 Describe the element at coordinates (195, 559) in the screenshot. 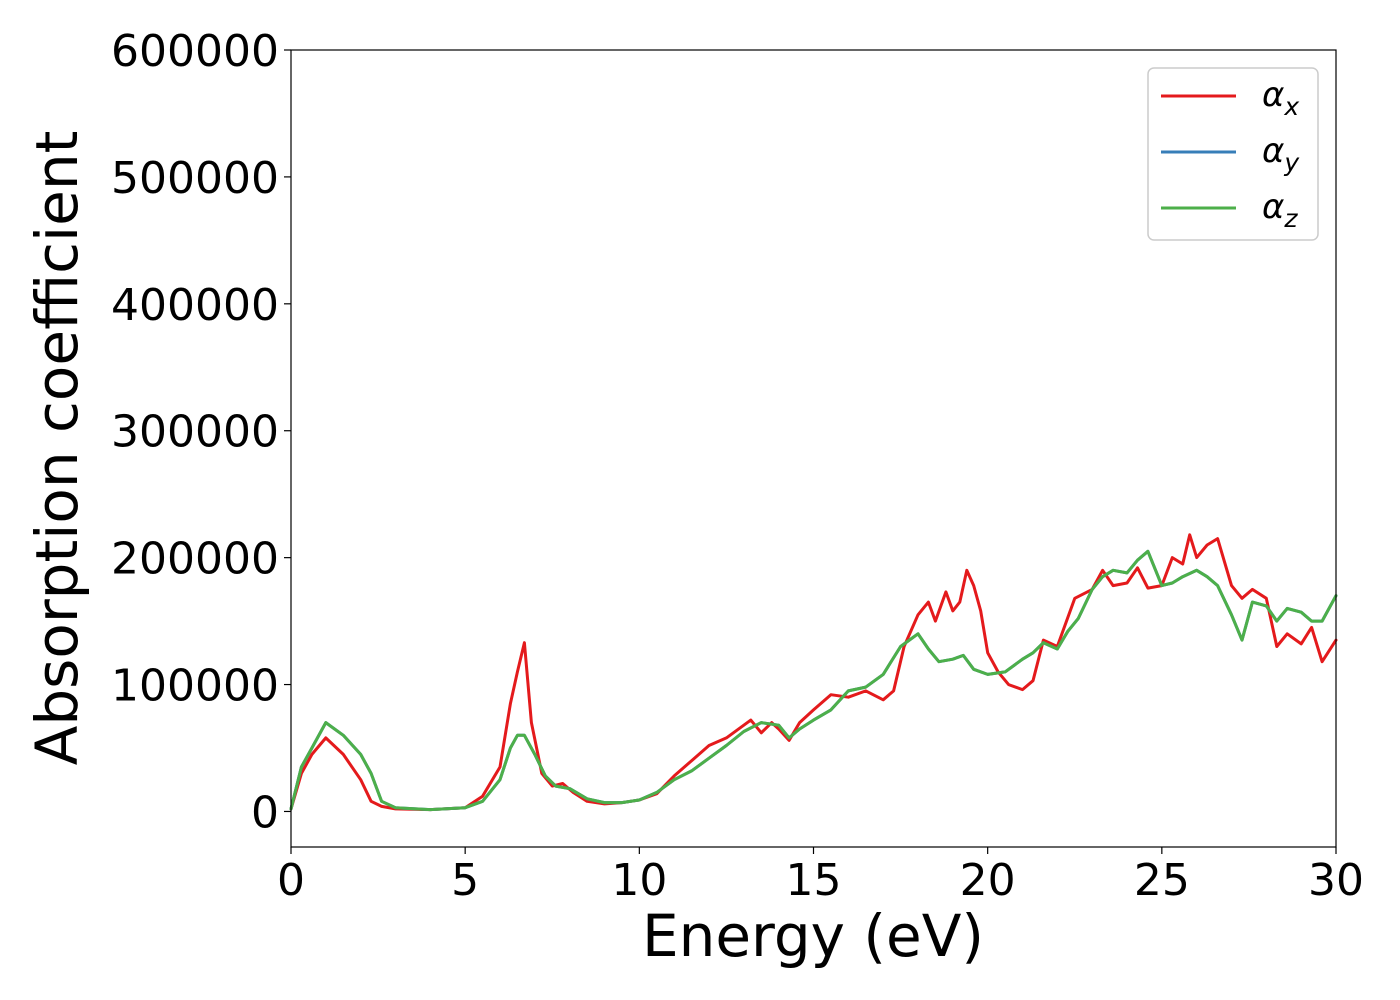

I see `y-tick-label: 200000` at that location.